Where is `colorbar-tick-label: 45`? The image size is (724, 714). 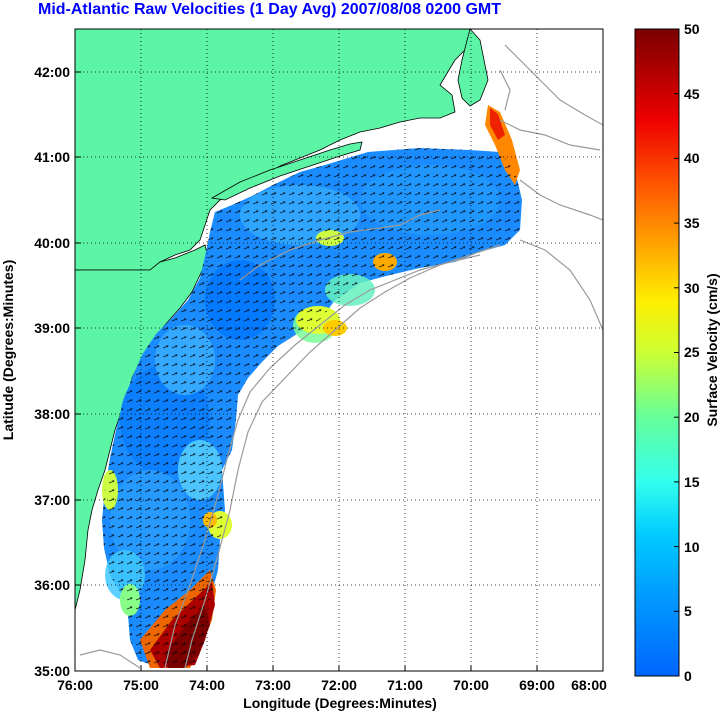
colorbar-tick-label: 45 is located at coordinates (692, 94).